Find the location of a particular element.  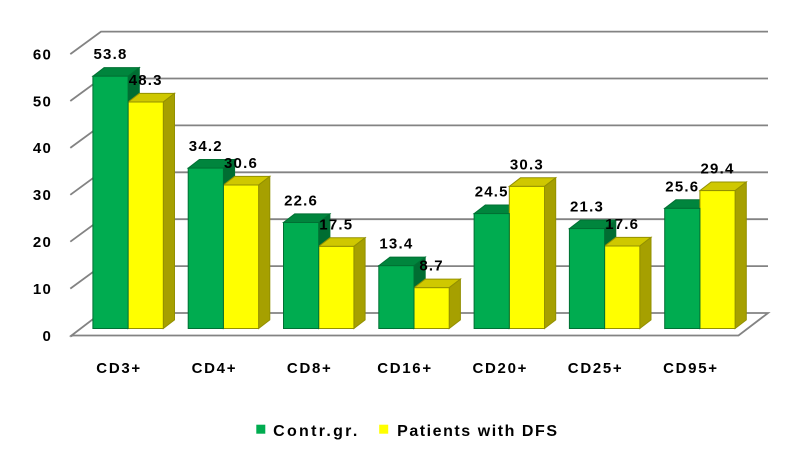

svg-text: CD25+ is located at coordinates (596, 368).